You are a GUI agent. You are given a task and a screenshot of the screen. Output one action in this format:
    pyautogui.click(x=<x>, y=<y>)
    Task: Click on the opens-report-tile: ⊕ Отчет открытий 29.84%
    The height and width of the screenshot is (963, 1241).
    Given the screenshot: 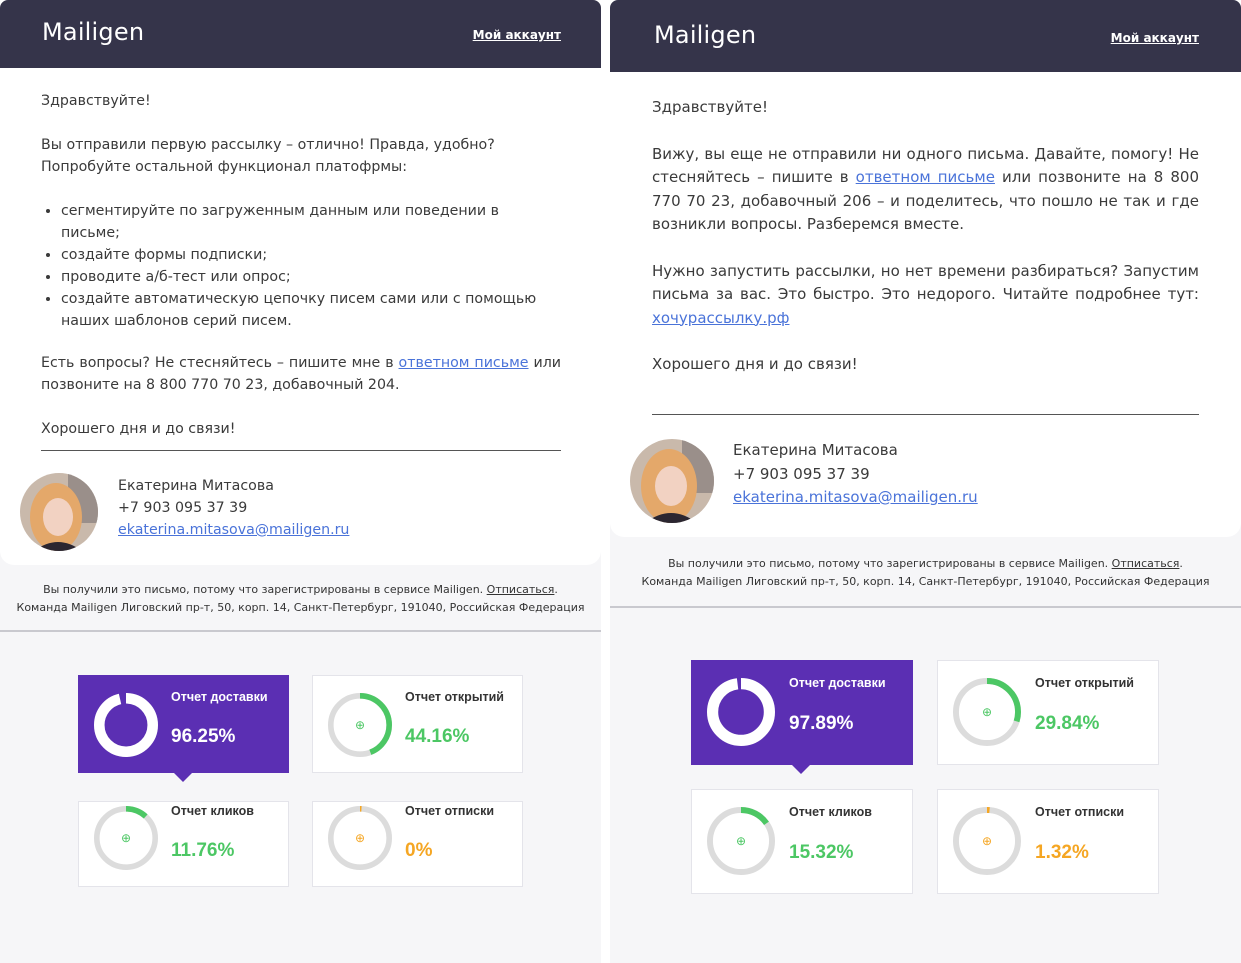 What is the action you would take?
    pyautogui.click(x=1048, y=712)
    